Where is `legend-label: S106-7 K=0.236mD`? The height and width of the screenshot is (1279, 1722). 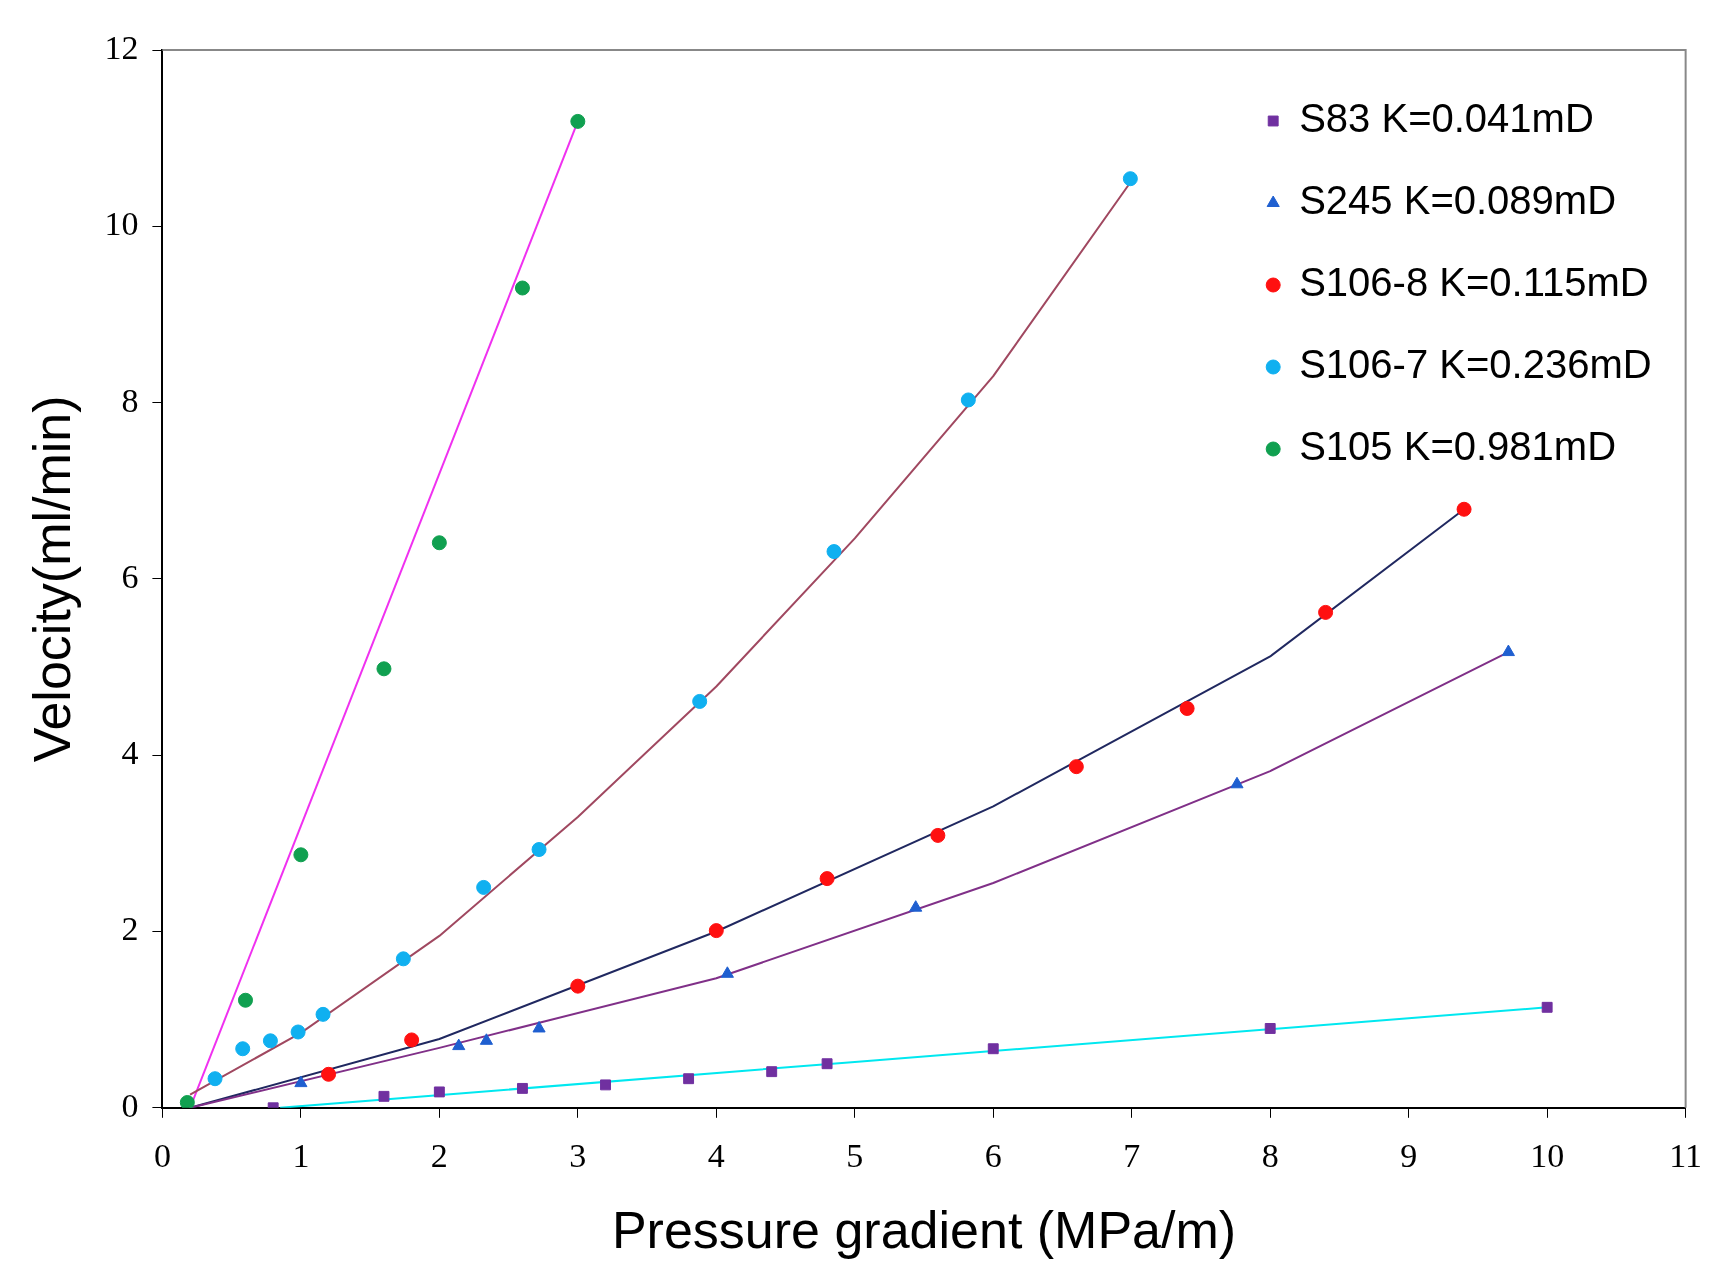
legend-label: S106-7 K=0.236mD is located at coordinates (1475, 364).